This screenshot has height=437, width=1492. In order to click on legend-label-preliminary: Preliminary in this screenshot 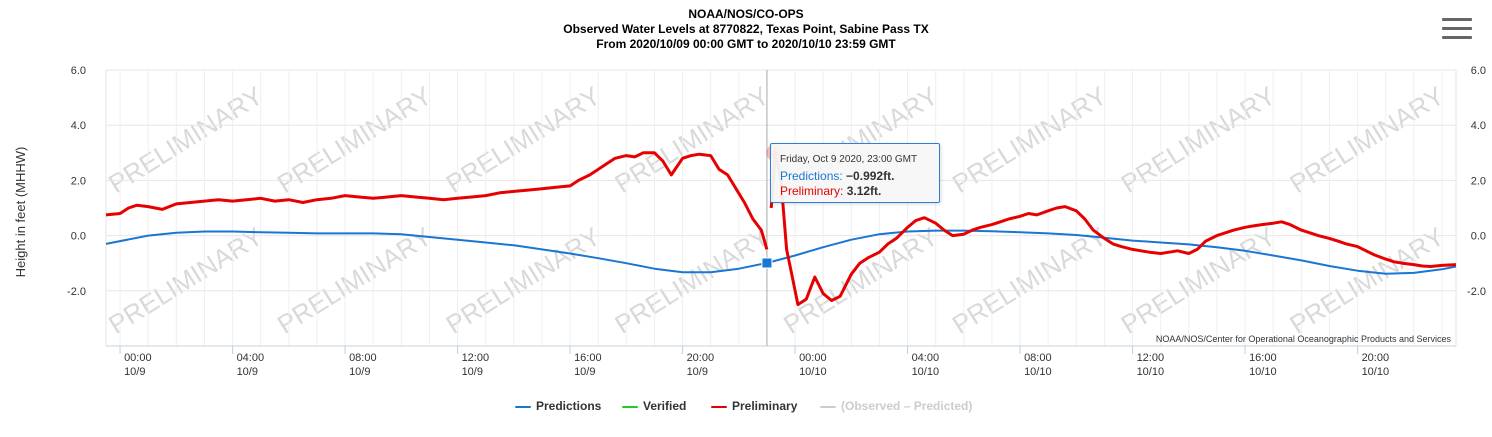, I will do `click(765, 406)`.